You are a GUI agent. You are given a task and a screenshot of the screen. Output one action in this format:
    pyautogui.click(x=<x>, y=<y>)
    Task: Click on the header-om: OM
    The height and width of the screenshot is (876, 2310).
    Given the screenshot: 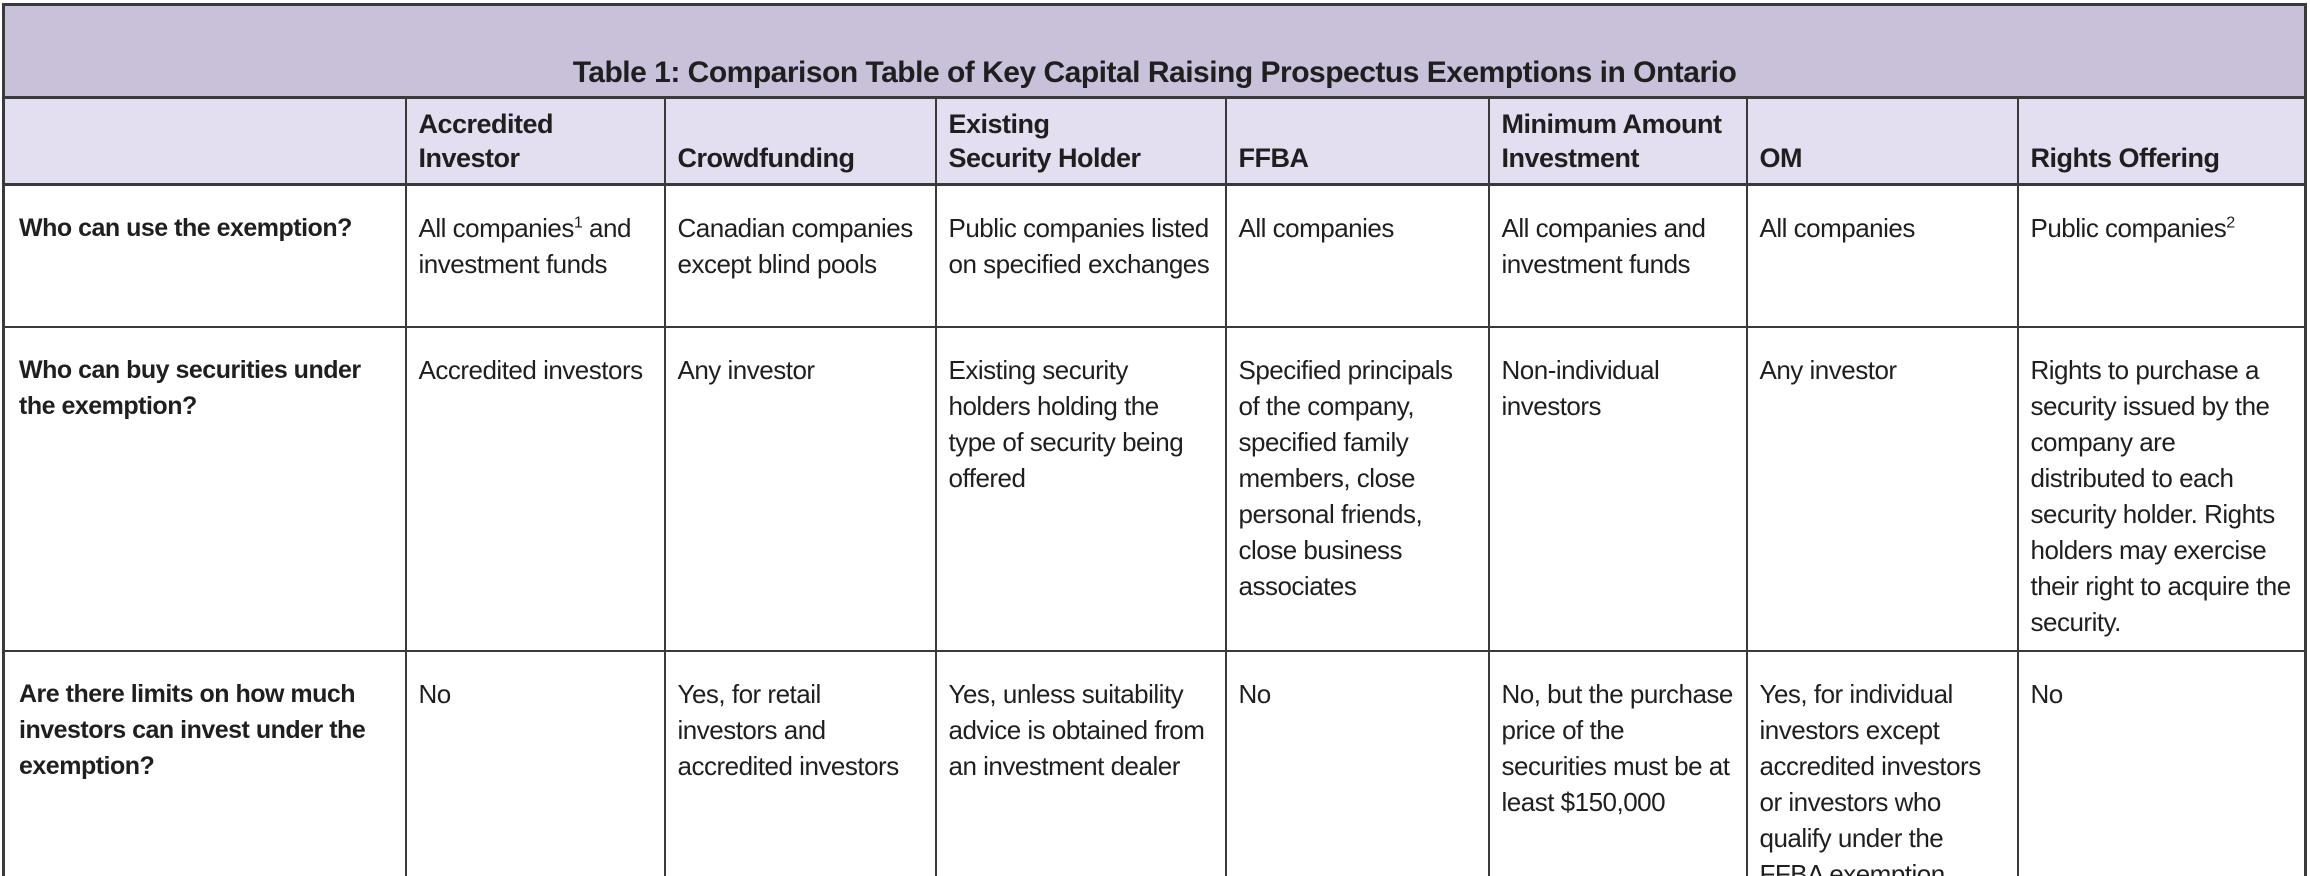 What is the action you would take?
    pyautogui.click(x=1882, y=141)
    